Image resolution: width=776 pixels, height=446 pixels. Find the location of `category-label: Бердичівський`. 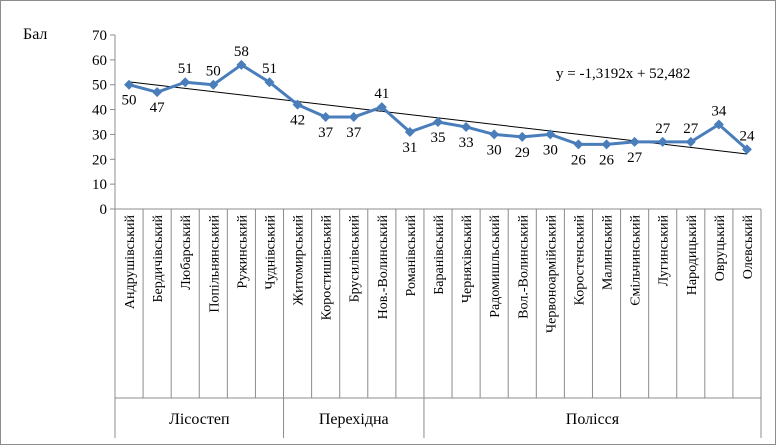

category-label: Бердичівський is located at coordinates (158, 258).